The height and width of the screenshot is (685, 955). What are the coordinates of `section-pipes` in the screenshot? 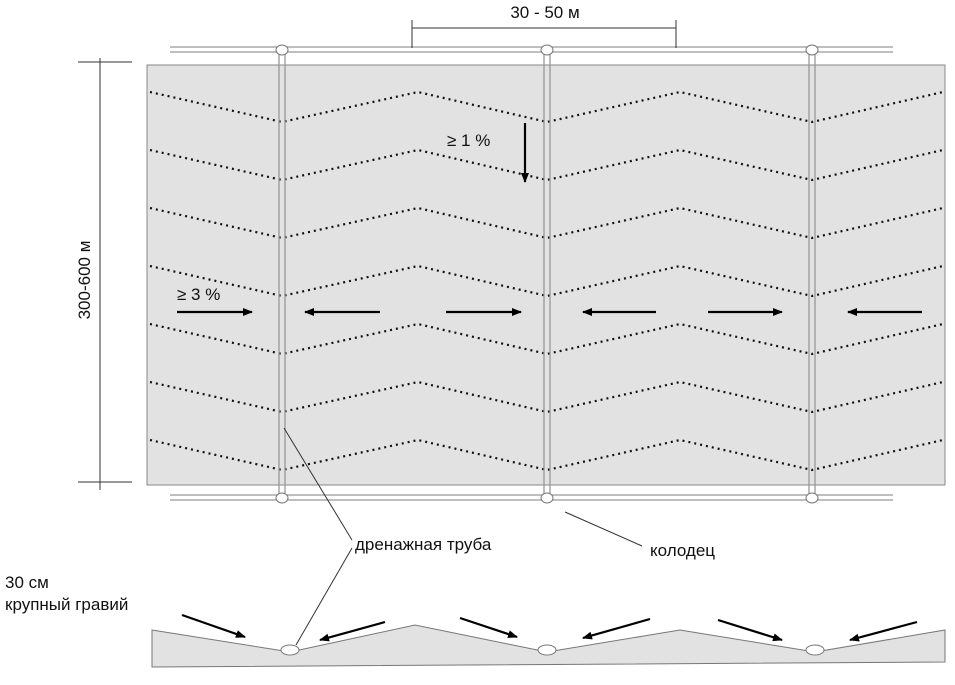 It's located at (552, 650).